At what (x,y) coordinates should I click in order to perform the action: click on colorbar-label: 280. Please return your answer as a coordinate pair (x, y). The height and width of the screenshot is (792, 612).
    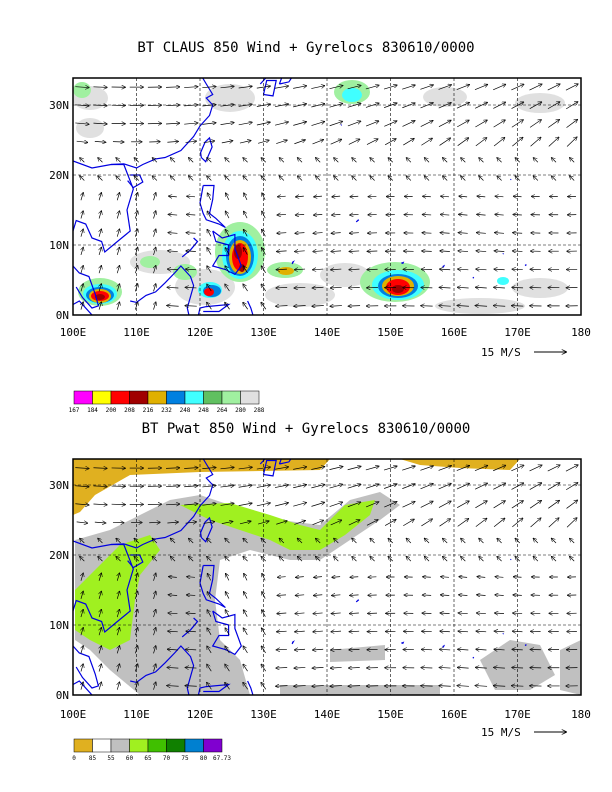
    Looking at the image, I should click on (240, 410).